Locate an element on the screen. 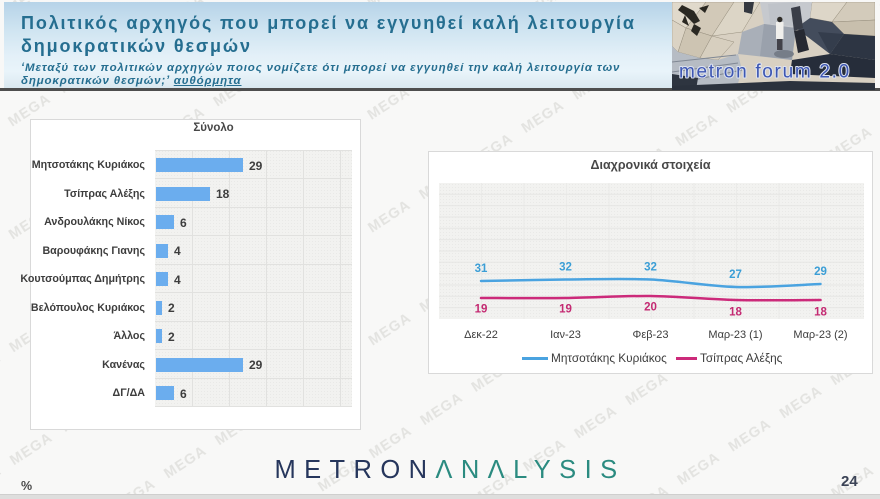 The height and width of the screenshot is (499, 880). svg-text: 31 is located at coordinates (481, 269).